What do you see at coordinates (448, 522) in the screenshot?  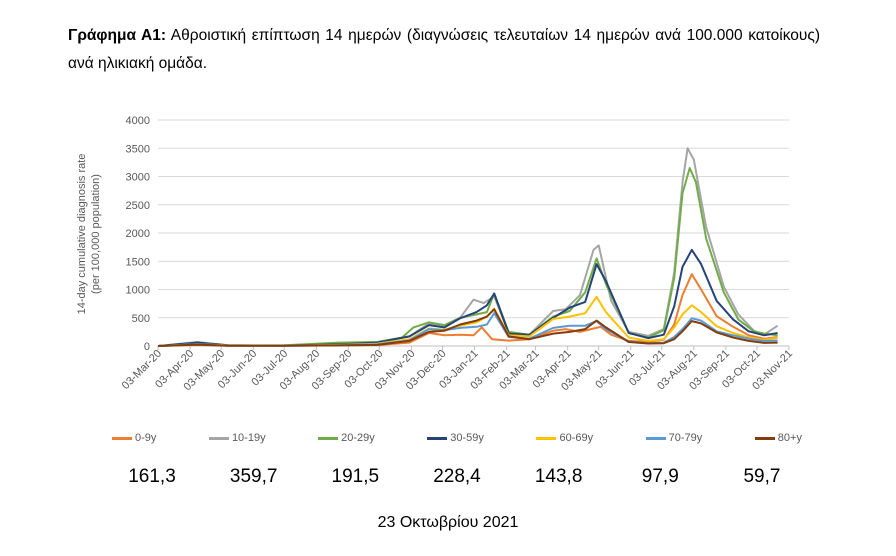 I see `report-date: 23 Οκτωβρίου 2021` at bounding box center [448, 522].